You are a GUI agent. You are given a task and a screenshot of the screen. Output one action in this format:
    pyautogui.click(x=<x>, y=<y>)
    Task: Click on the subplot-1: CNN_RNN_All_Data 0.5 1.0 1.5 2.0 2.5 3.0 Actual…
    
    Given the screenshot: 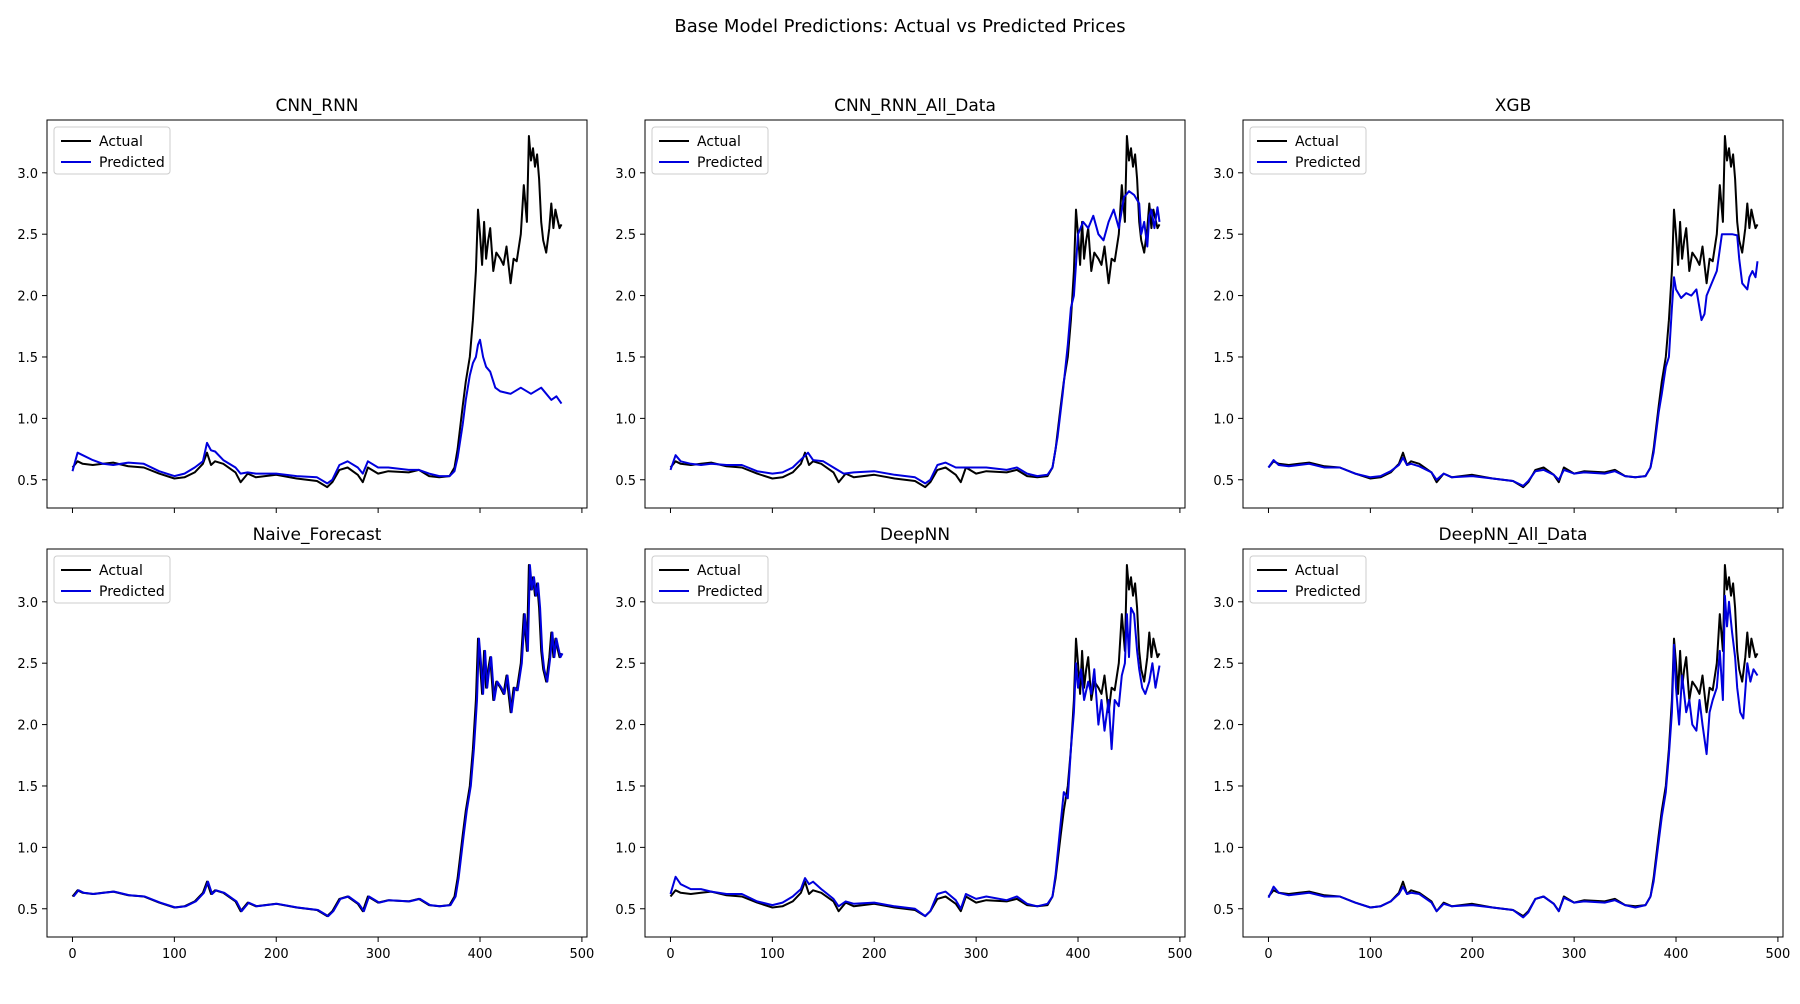 What is the action you would take?
    pyautogui.click(x=900, y=304)
    